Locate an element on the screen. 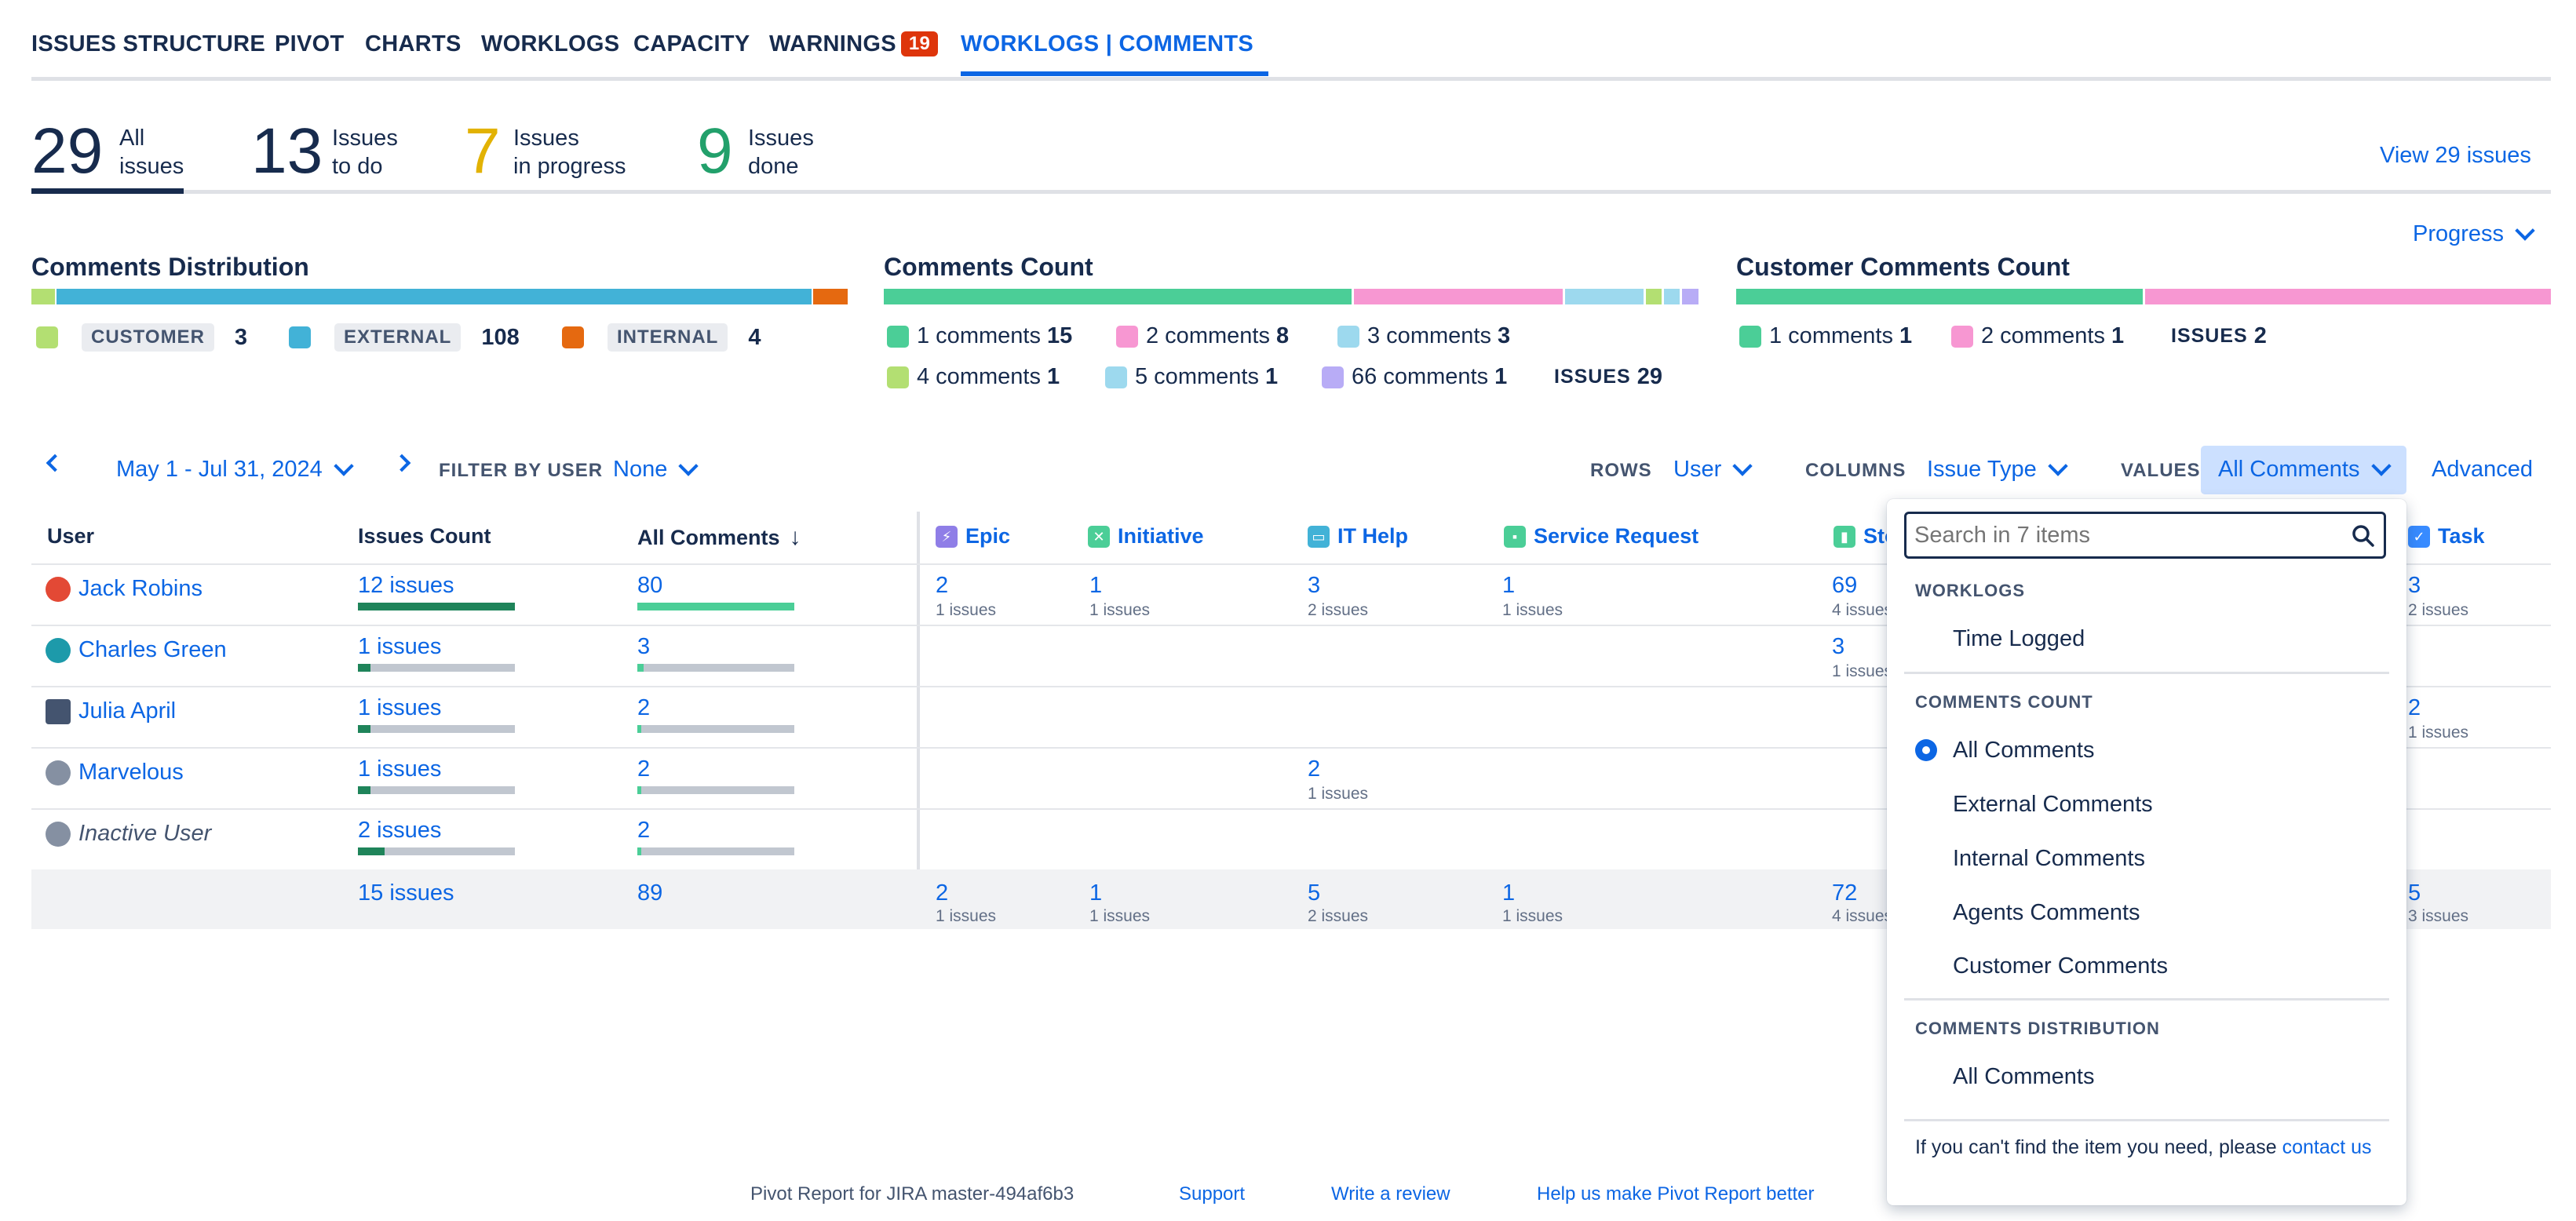  total-it-help-cell: 5 is located at coordinates (1314, 893).